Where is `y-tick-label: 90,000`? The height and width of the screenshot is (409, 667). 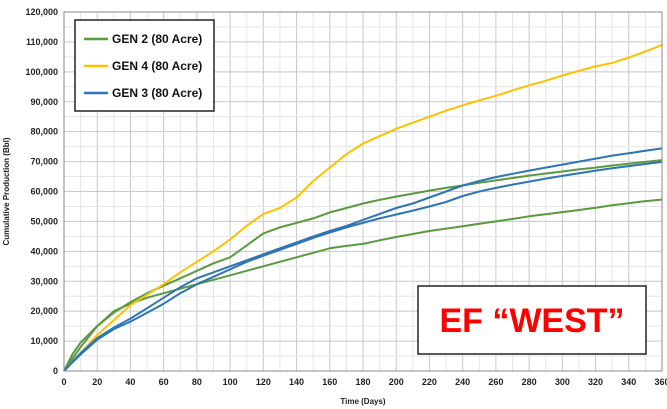 y-tick-label: 90,000 is located at coordinates (44, 102).